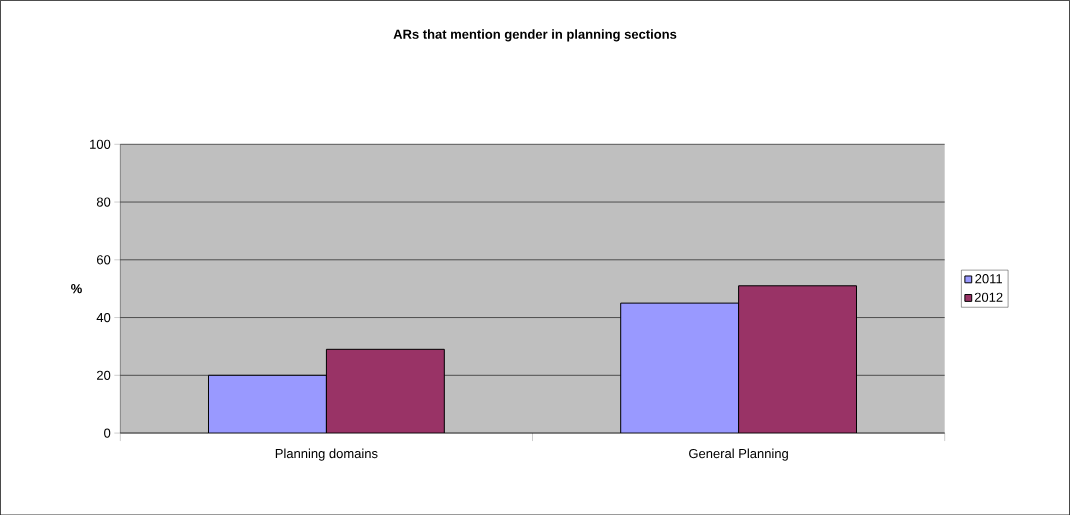 The height and width of the screenshot is (515, 1070). I want to click on y-tick-label: 100, so click(100, 144).